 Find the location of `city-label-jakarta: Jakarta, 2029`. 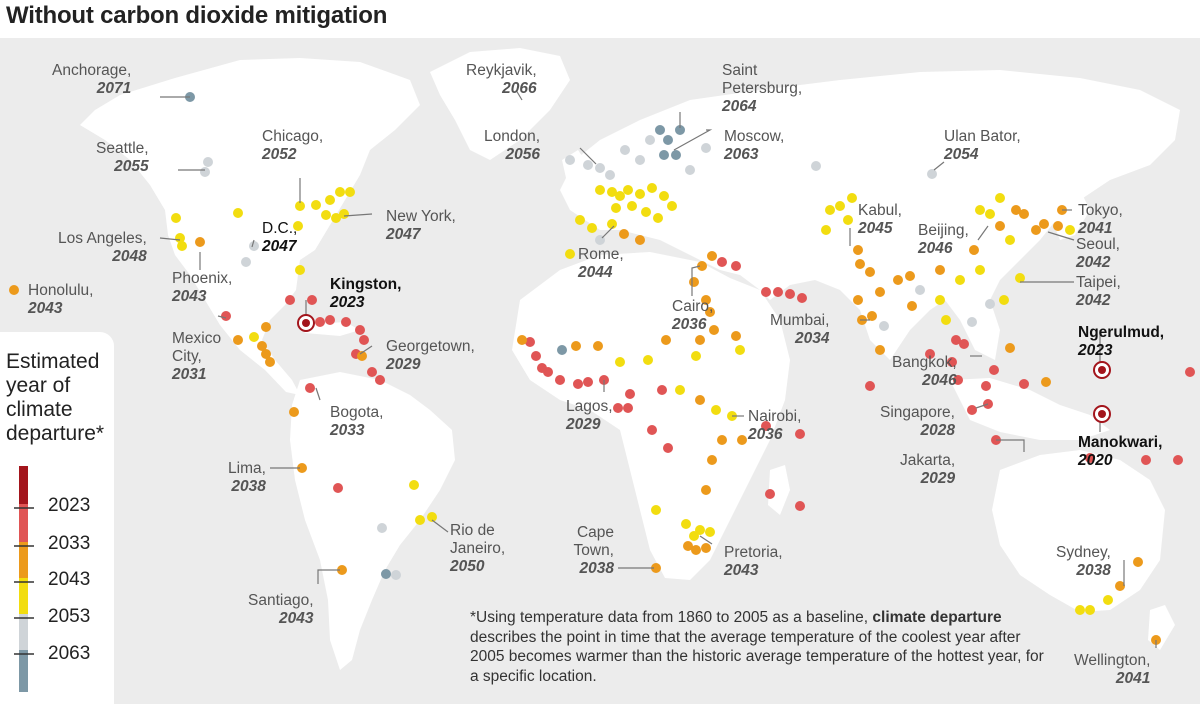

city-label-jakarta: Jakarta, 2029 is located at coordinates (928, 469).